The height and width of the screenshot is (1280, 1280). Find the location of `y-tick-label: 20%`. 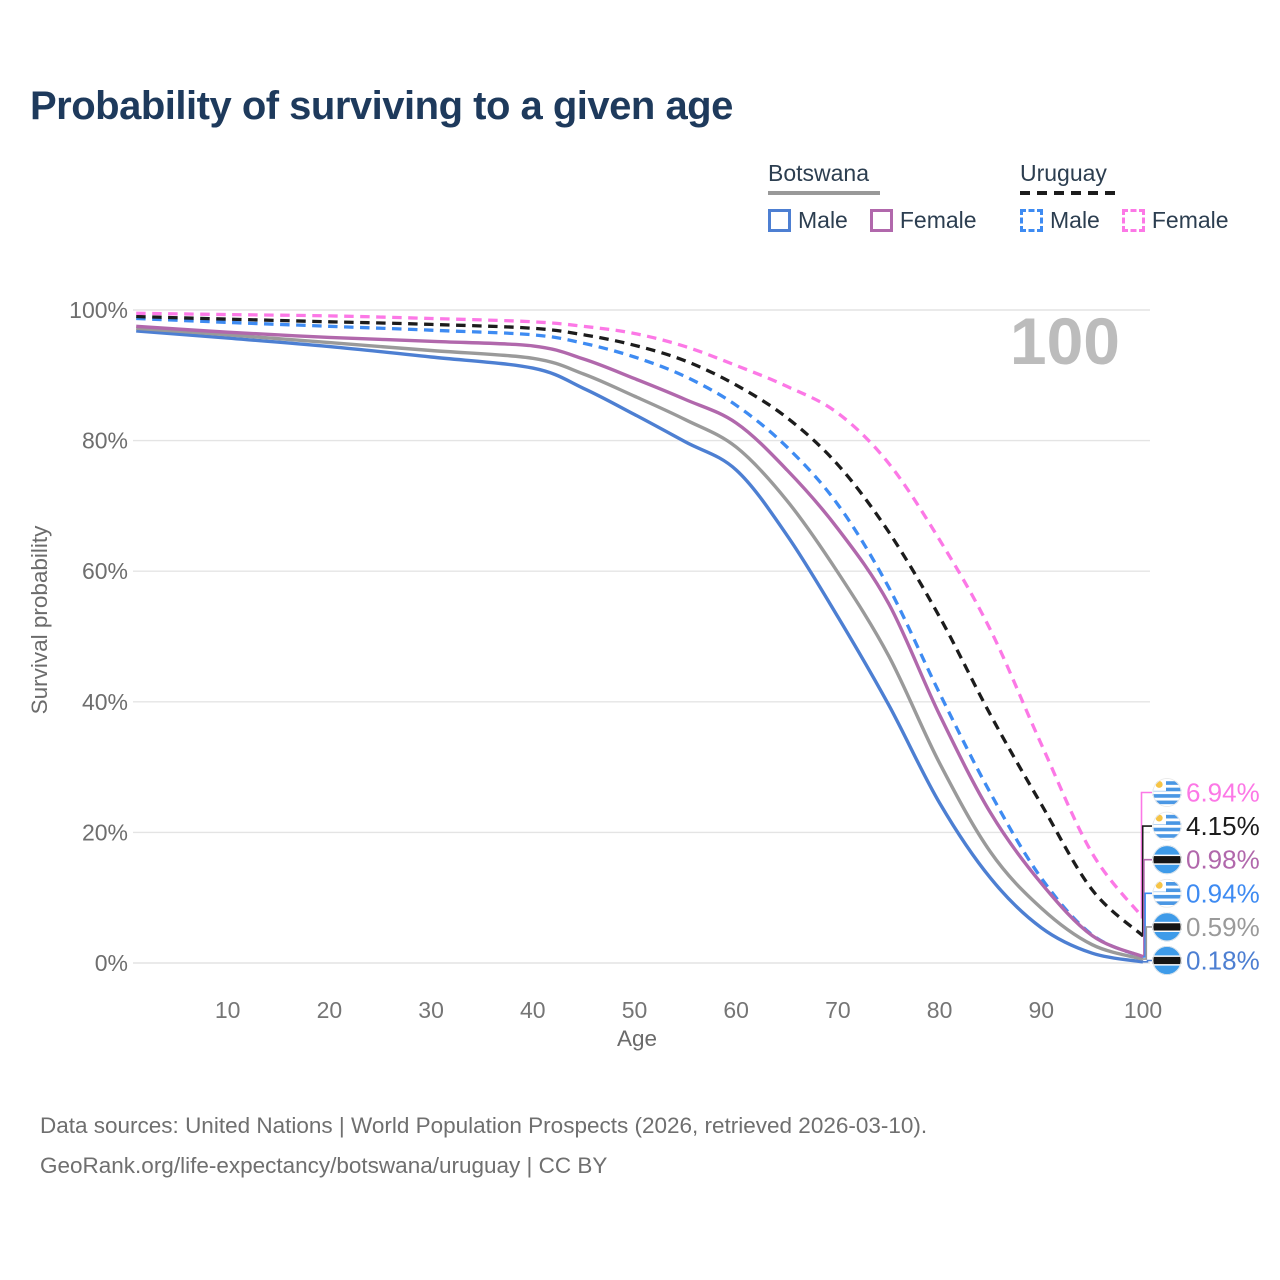

y-tick-label: 20% is located at coordinates (105, 832).